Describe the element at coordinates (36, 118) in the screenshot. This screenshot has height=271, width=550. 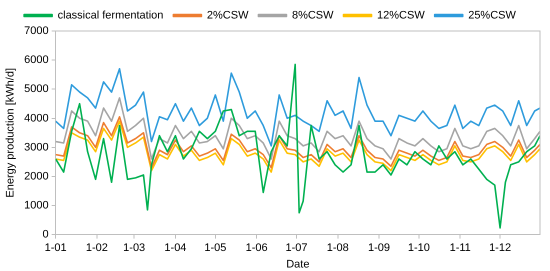
I see `y-tick-label: 4000` at that location.